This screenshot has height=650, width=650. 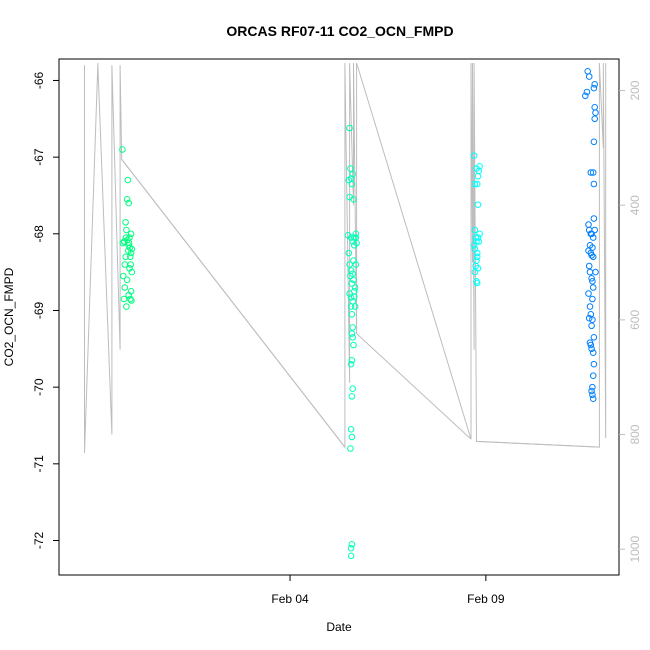 What do you see at coordinates (635, 434) in the screenshot?
I see `y2-tick-label: 800` at bounding box center [635, 434].